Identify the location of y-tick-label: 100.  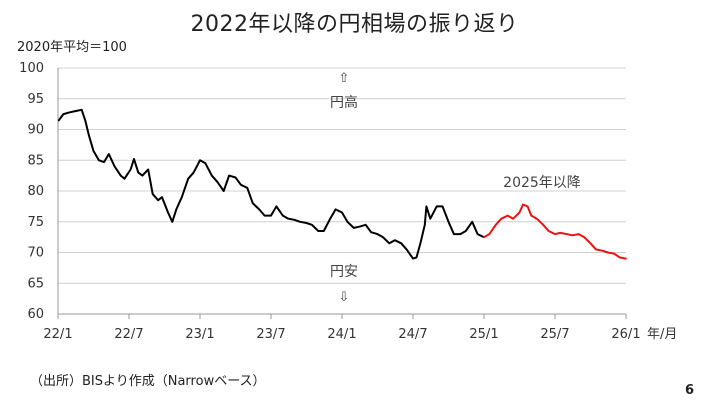
(31, 68).